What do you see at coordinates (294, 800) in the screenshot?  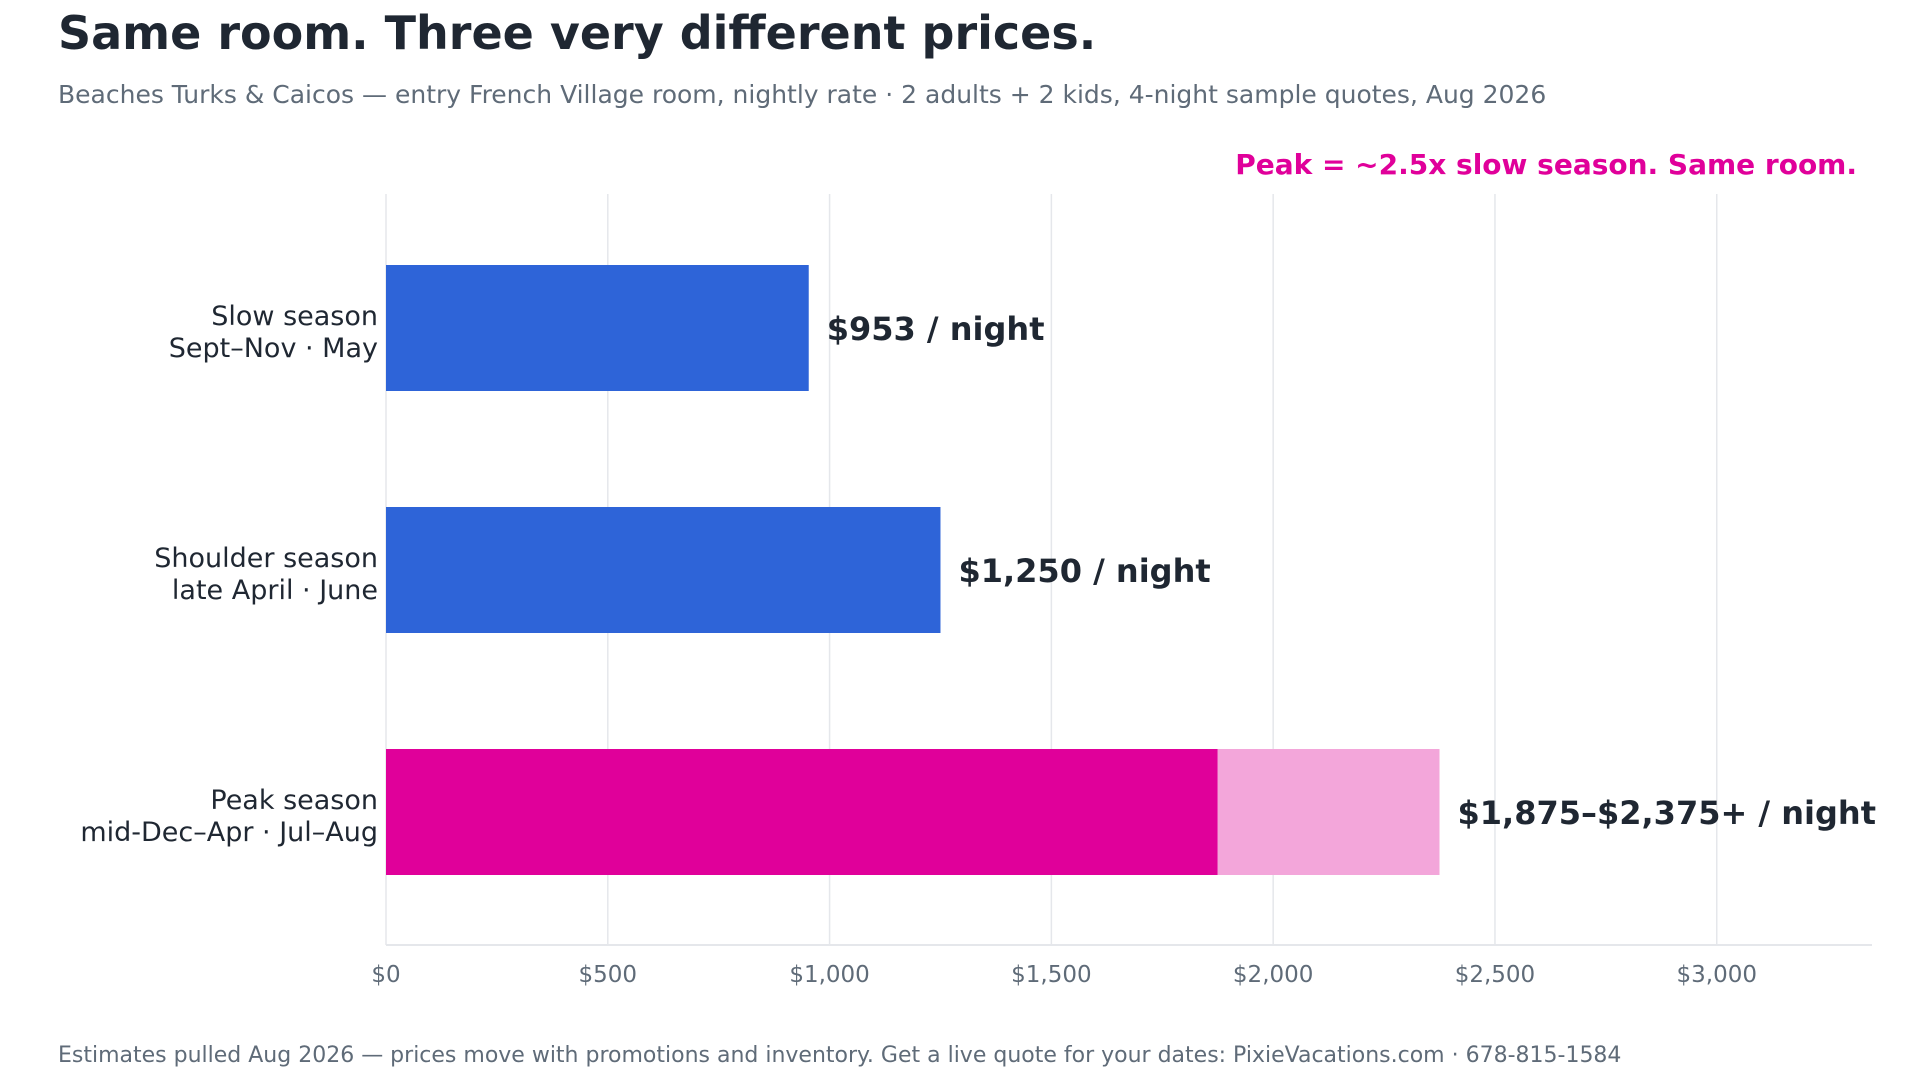 I see `category-label: Peak season` at bounding box center [294, 800].